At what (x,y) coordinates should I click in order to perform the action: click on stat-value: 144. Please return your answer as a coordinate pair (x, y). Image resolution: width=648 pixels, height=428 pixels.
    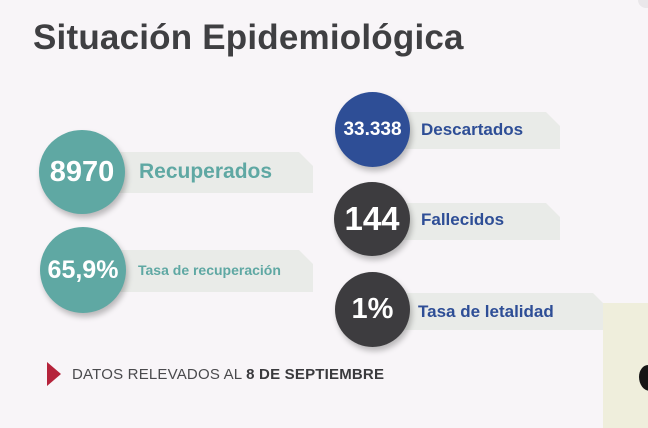
    Looking at the image, I should click on (372, 218).